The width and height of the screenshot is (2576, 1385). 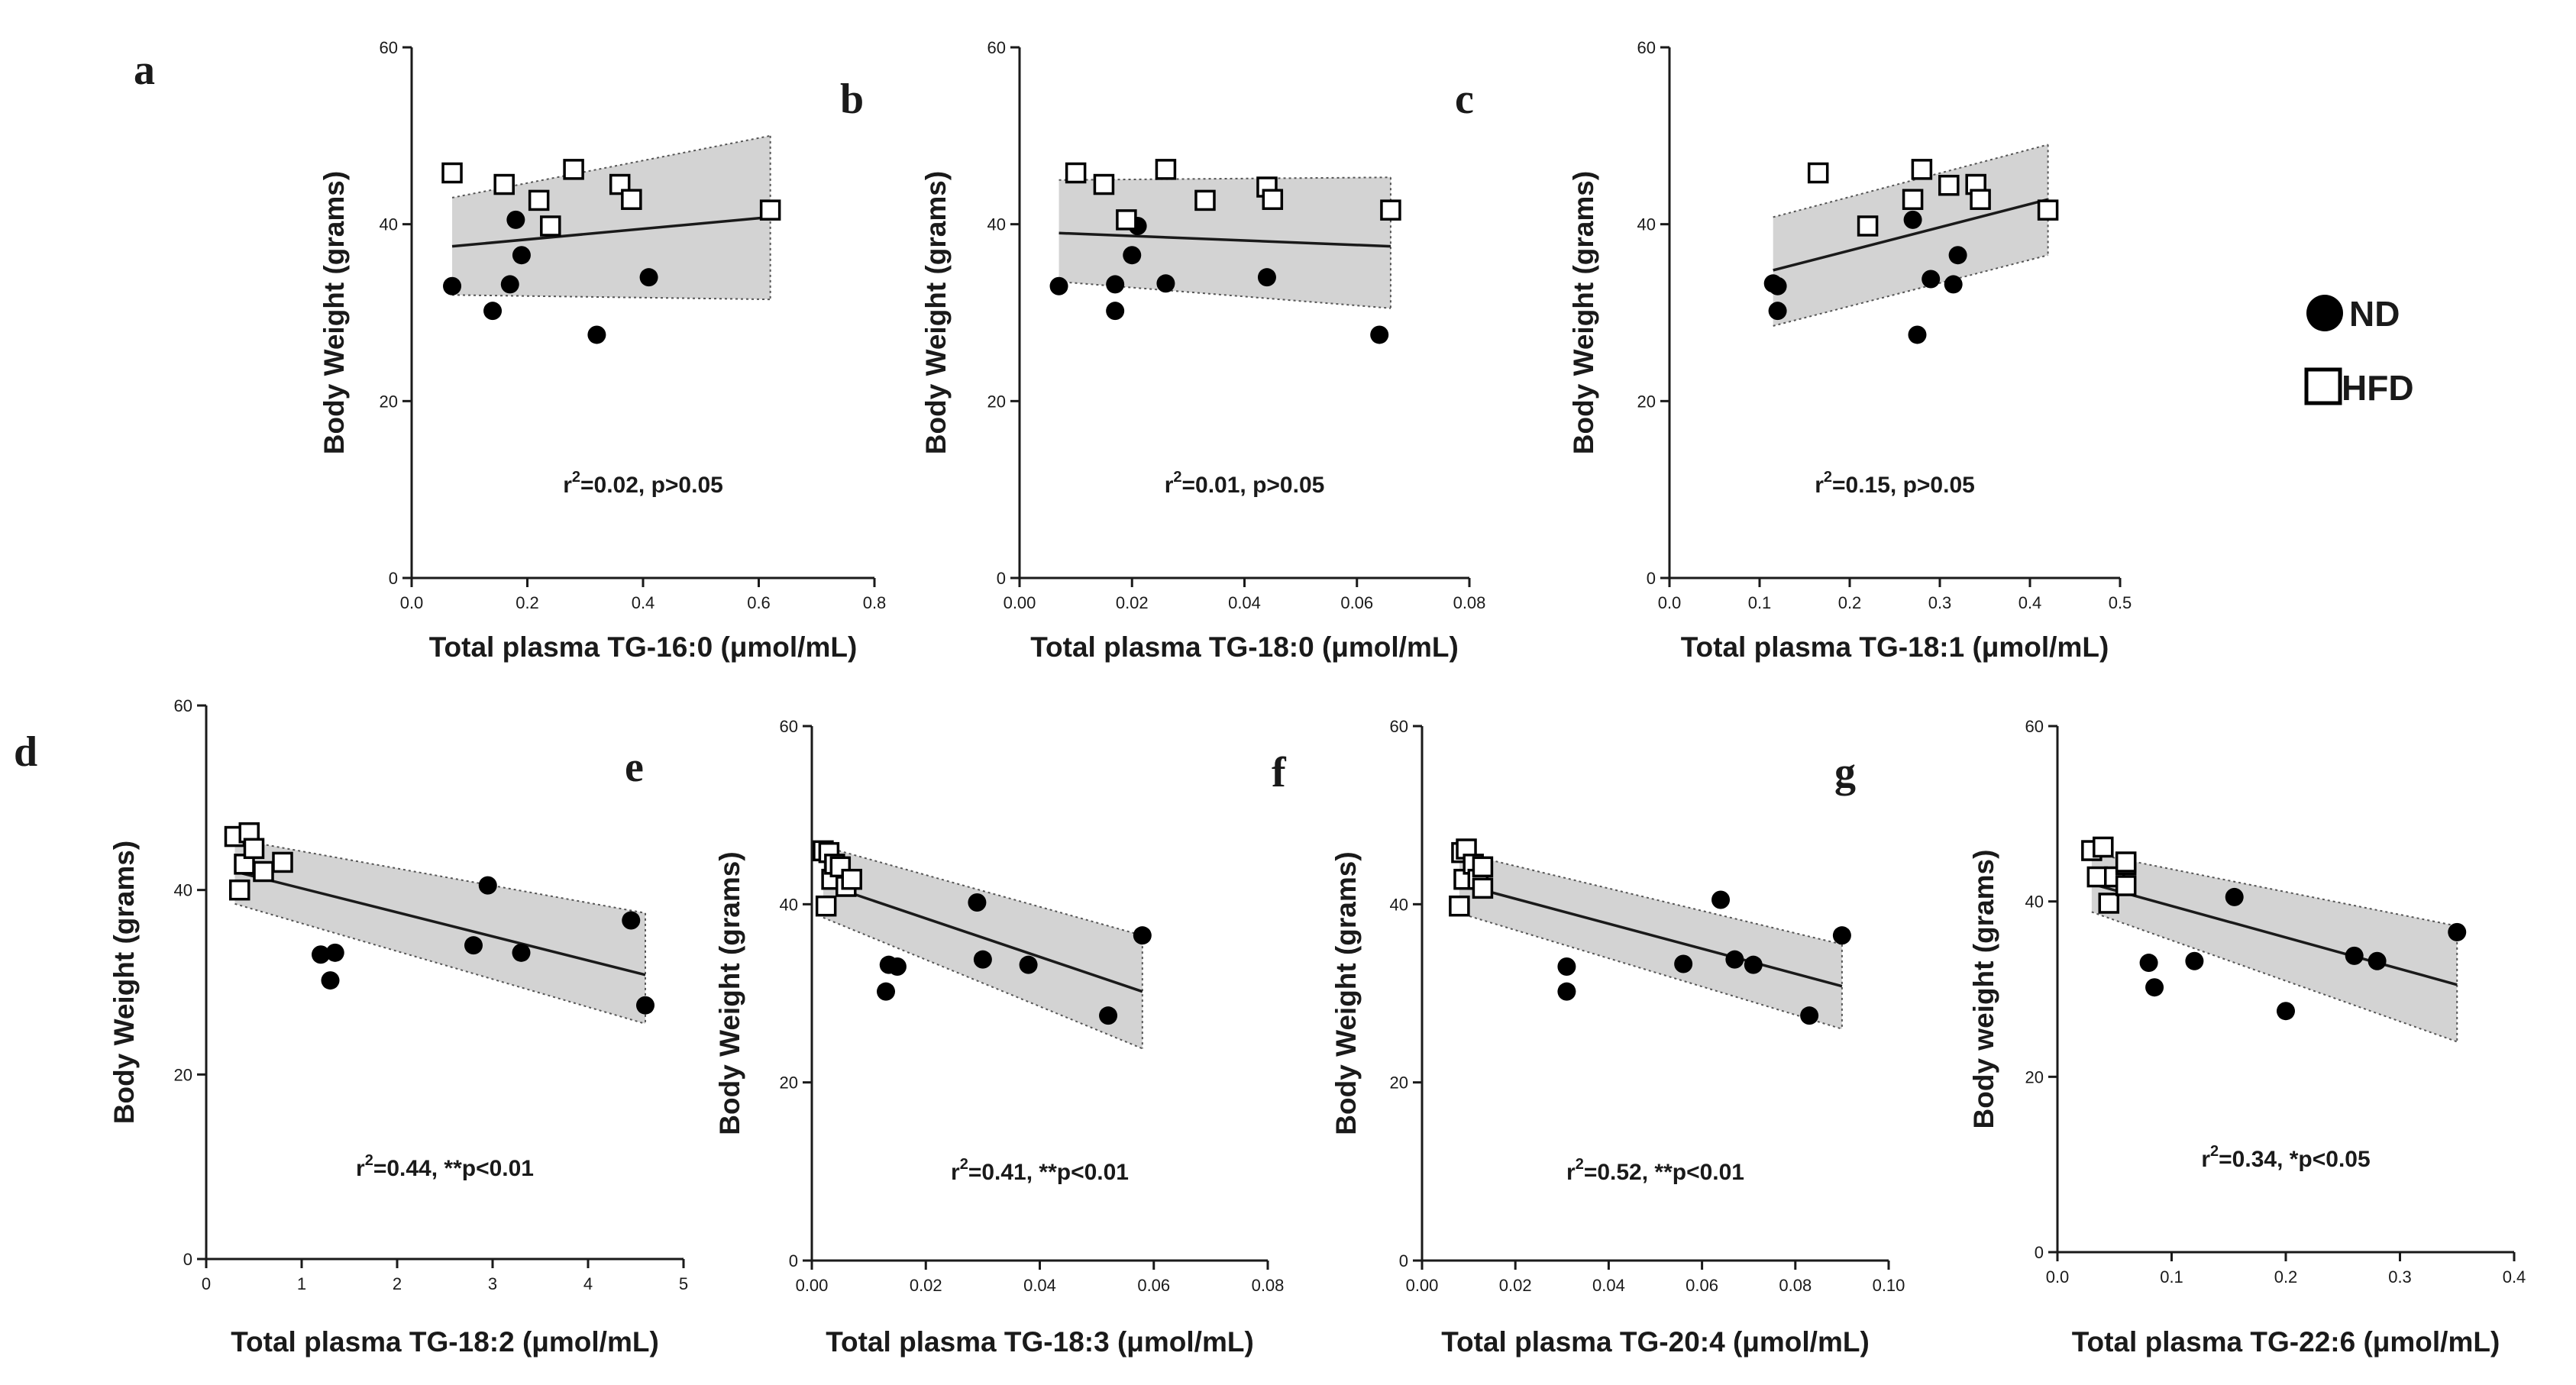 I want to click on x-tick-label: 0.2, so click(x=1850, y=602).